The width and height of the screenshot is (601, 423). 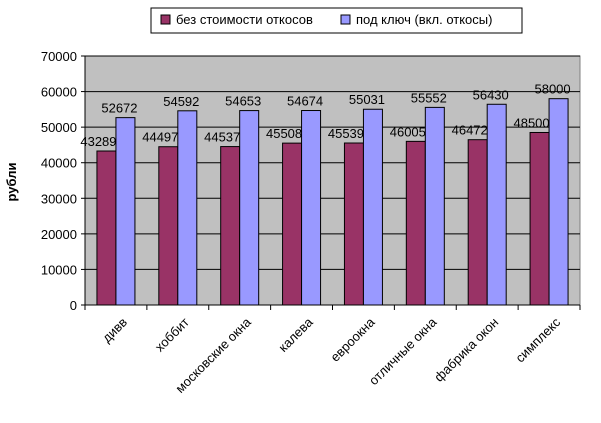 What do you see at coordinates (222, 137) in the screenshot?
I see `data-label-series-1: 44537` at bounding box center [222, 137].